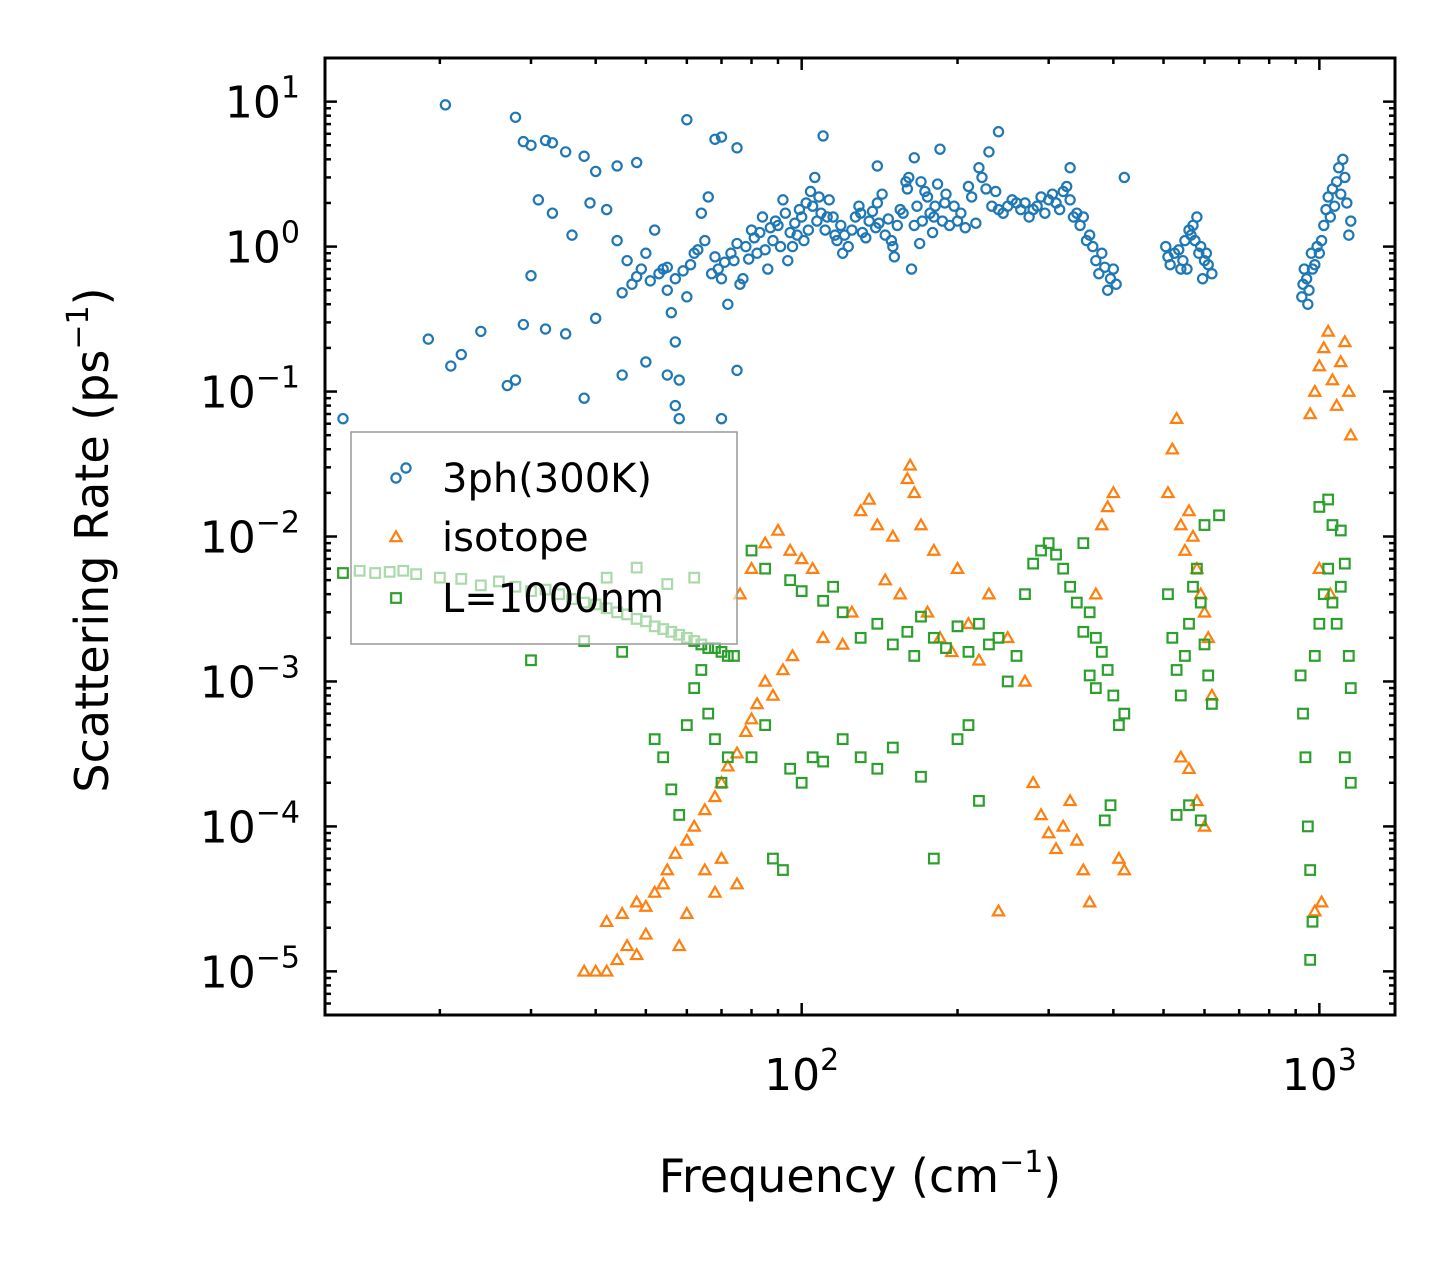  What do you see at coordinates (250, 679) in the screenshot?
I see `y-tick-label: 10⁻³` at bounding box center [250, 679].